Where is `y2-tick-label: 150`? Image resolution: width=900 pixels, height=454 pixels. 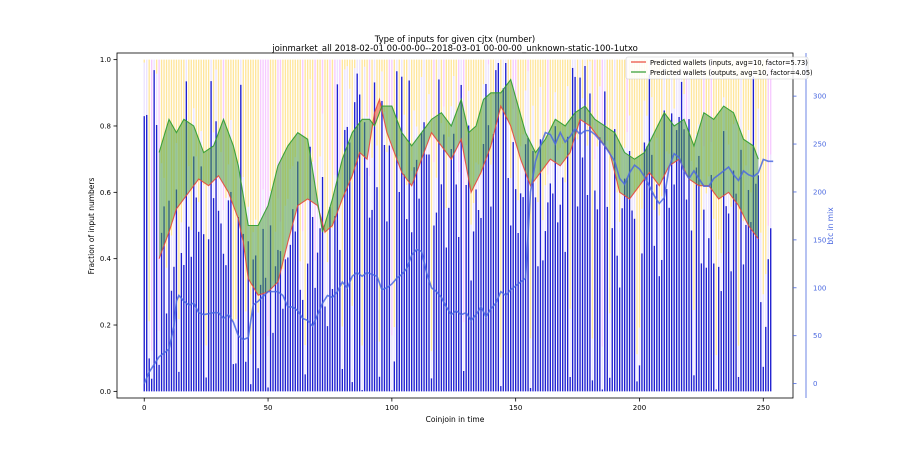 y2-tick-label: 150 is located at coordinates (819, 240).